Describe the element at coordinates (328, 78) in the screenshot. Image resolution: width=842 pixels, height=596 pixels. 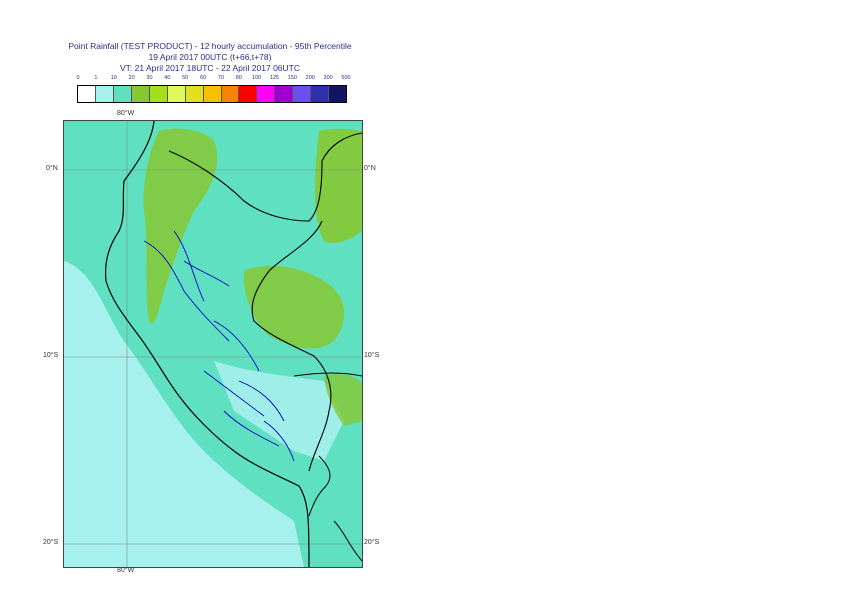
I see `legend-tick-label: 300` at that location.